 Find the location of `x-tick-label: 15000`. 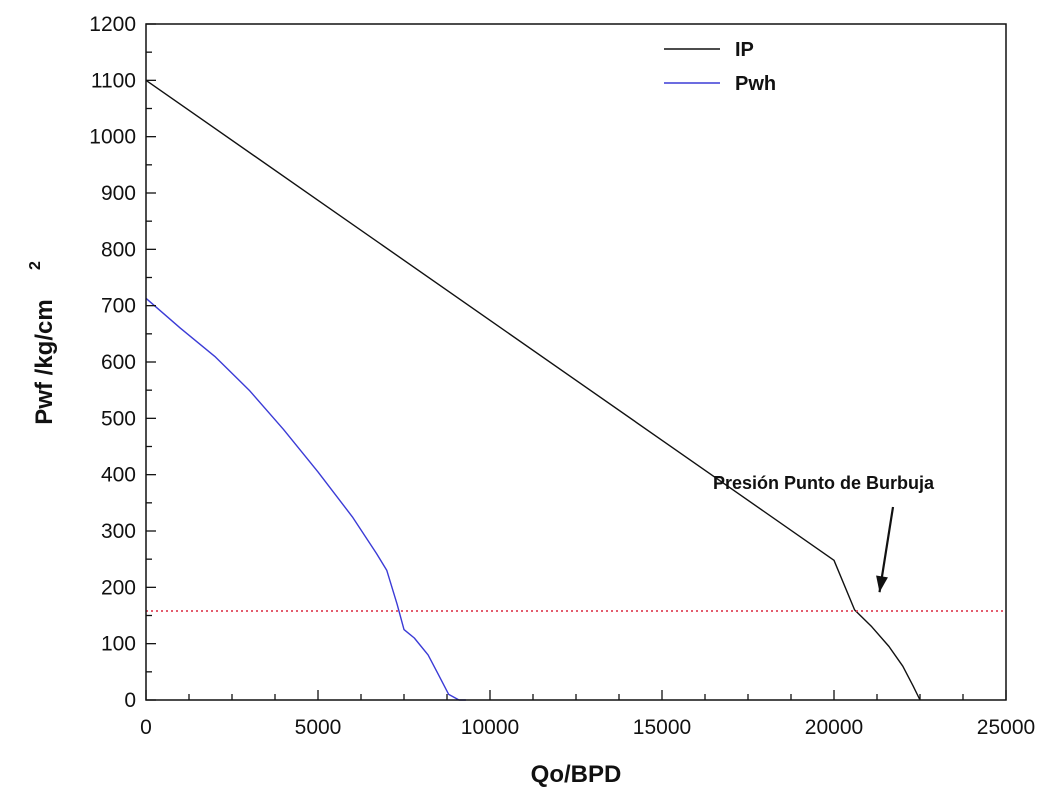

x-tick-label: 15000 is located at coordinates (662, 727).